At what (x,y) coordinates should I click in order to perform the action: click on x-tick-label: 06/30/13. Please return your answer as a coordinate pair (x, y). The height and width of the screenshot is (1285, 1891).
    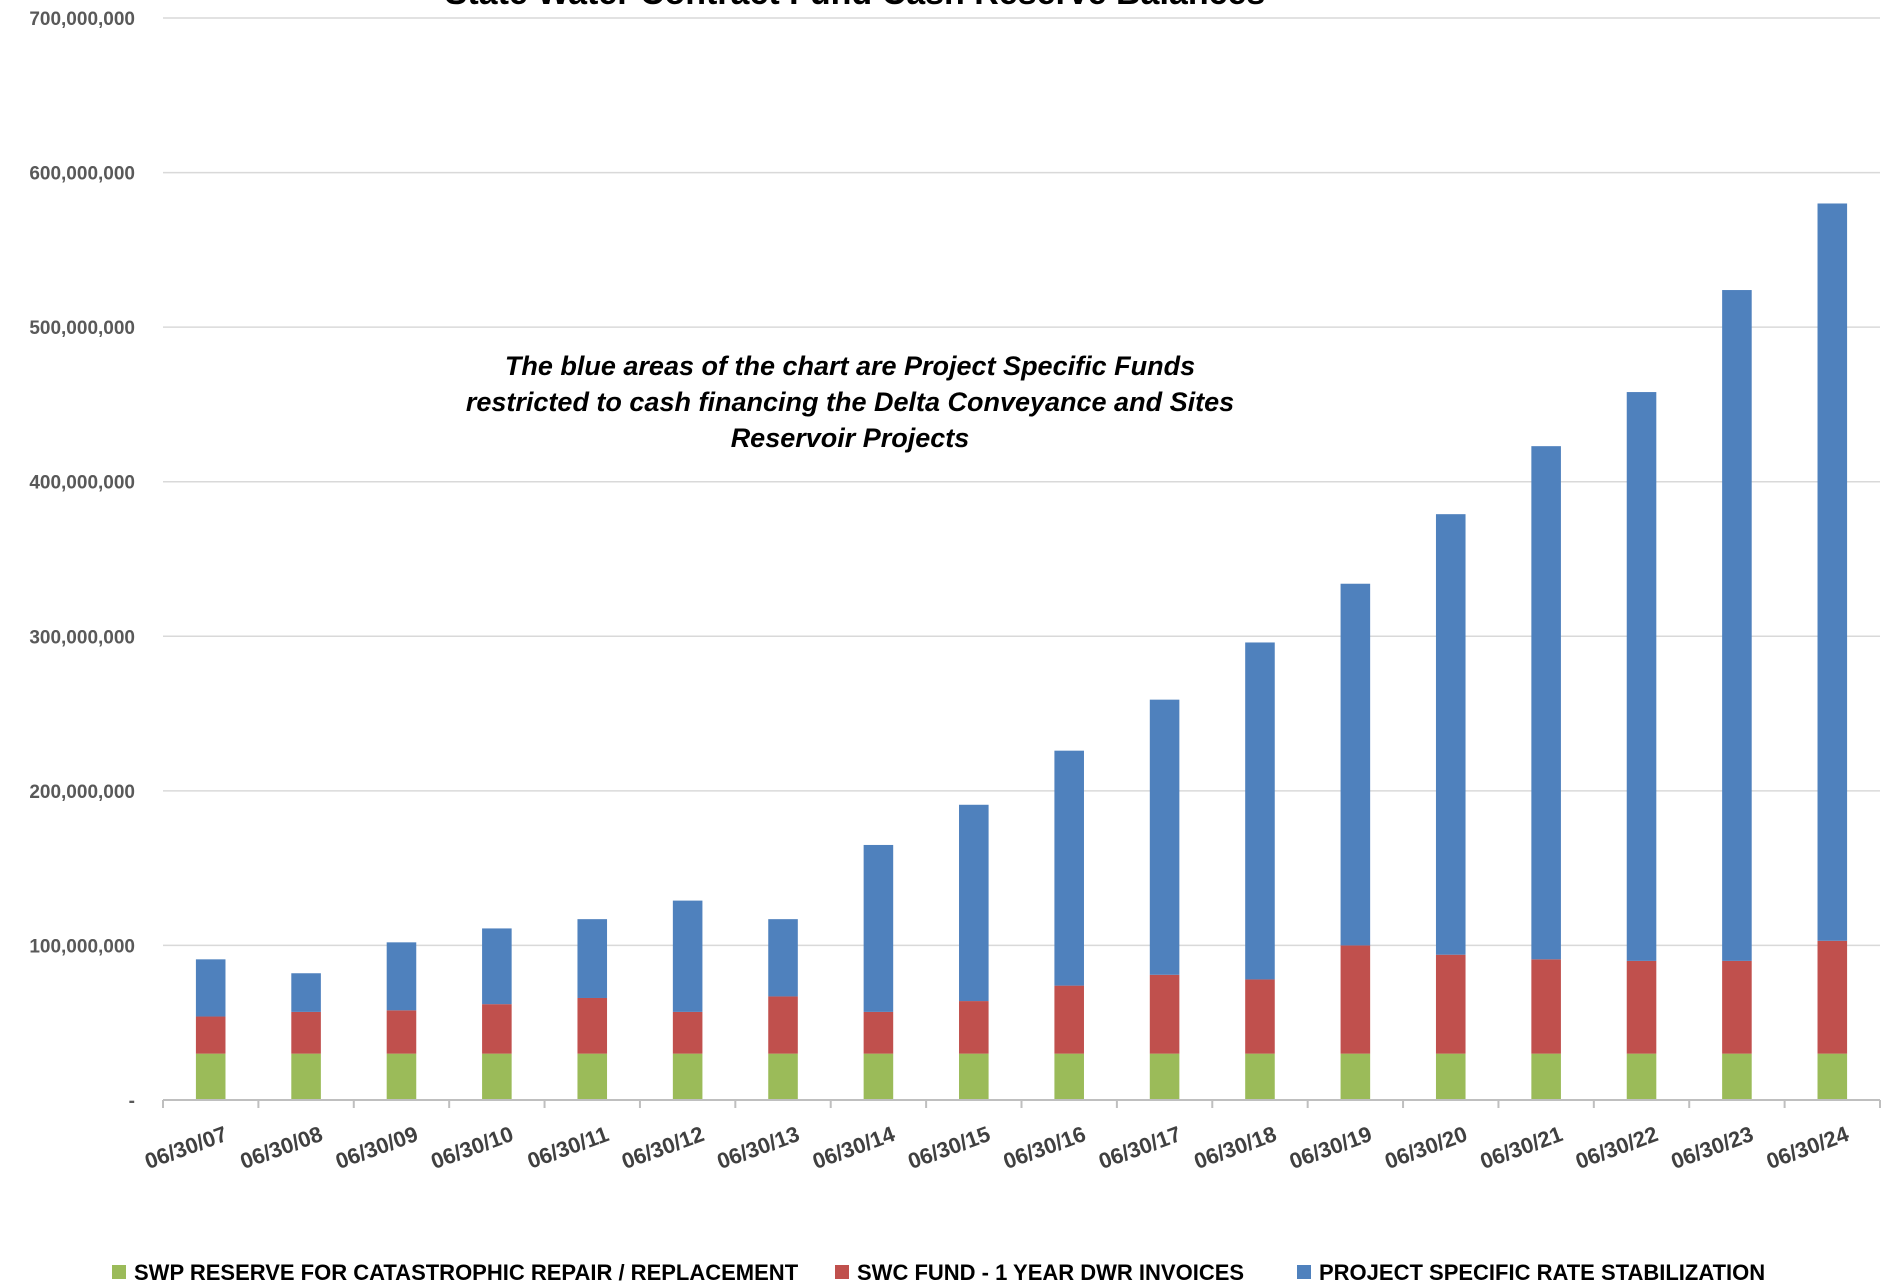
    Looking at the image, I should click on (758, 1147).